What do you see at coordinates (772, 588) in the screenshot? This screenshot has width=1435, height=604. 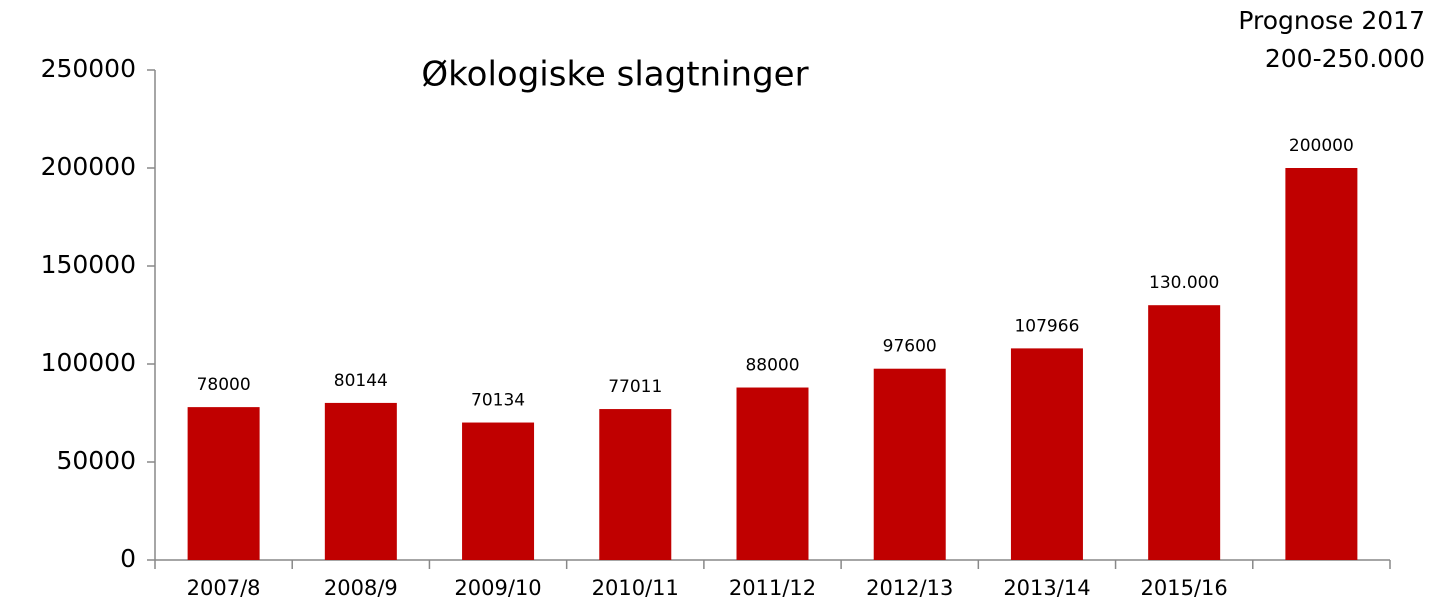 I see `x-tick-label: 2011/12` at bounding box center [772, 588].